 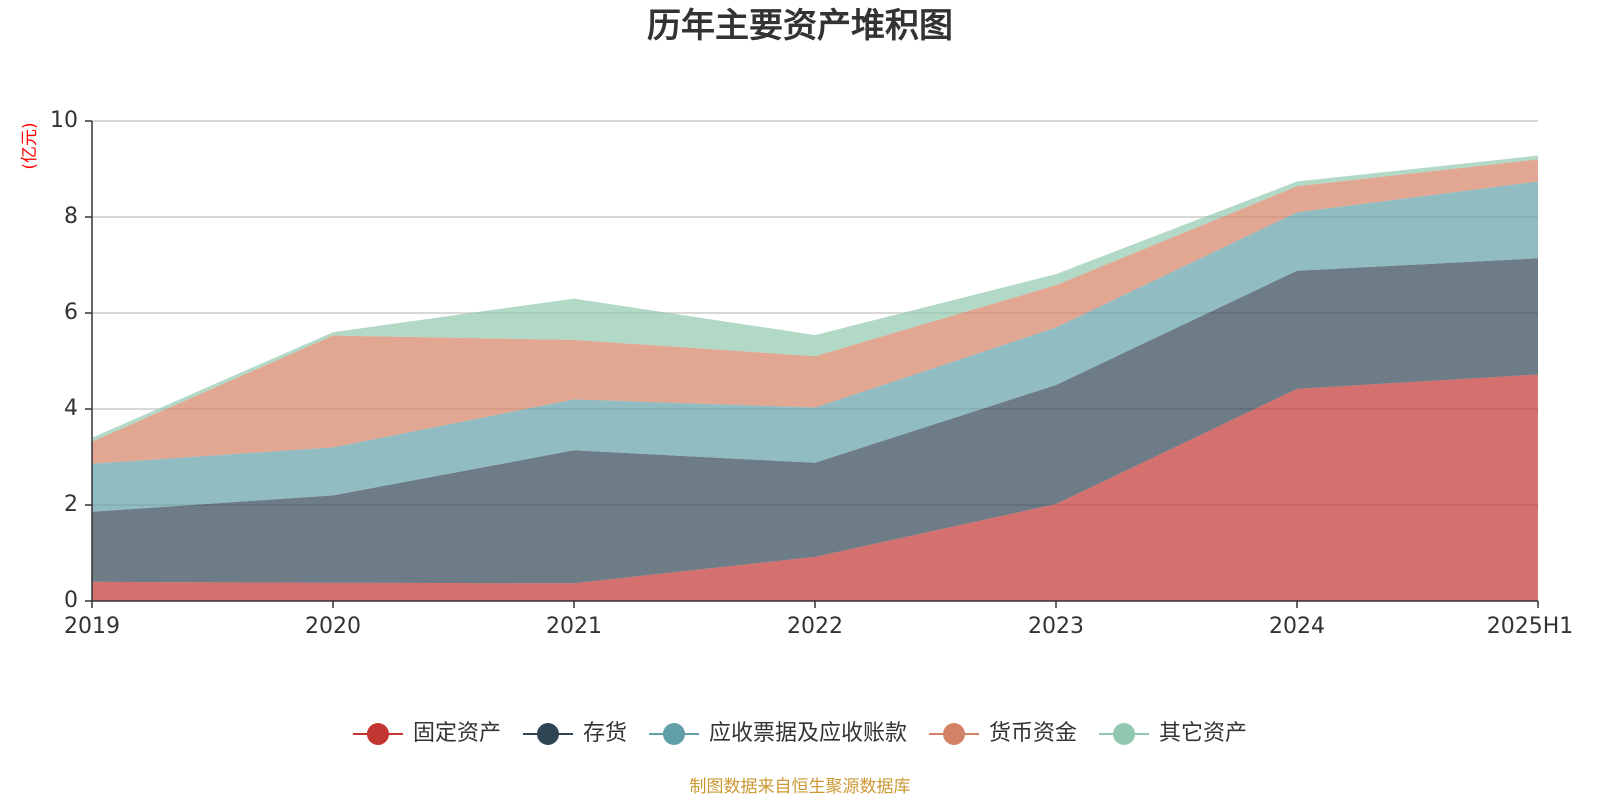 What do you see at coordinates (1056, 626) in the screenshot?
I see `x-tick-label: 2023` at bounding box center [1056, 626].